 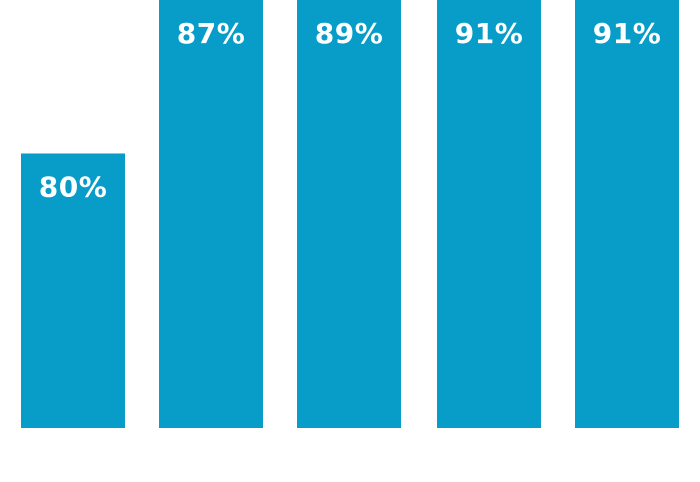 I want to click on bar-value-label-5: 91%, so click(x=627, y=33).